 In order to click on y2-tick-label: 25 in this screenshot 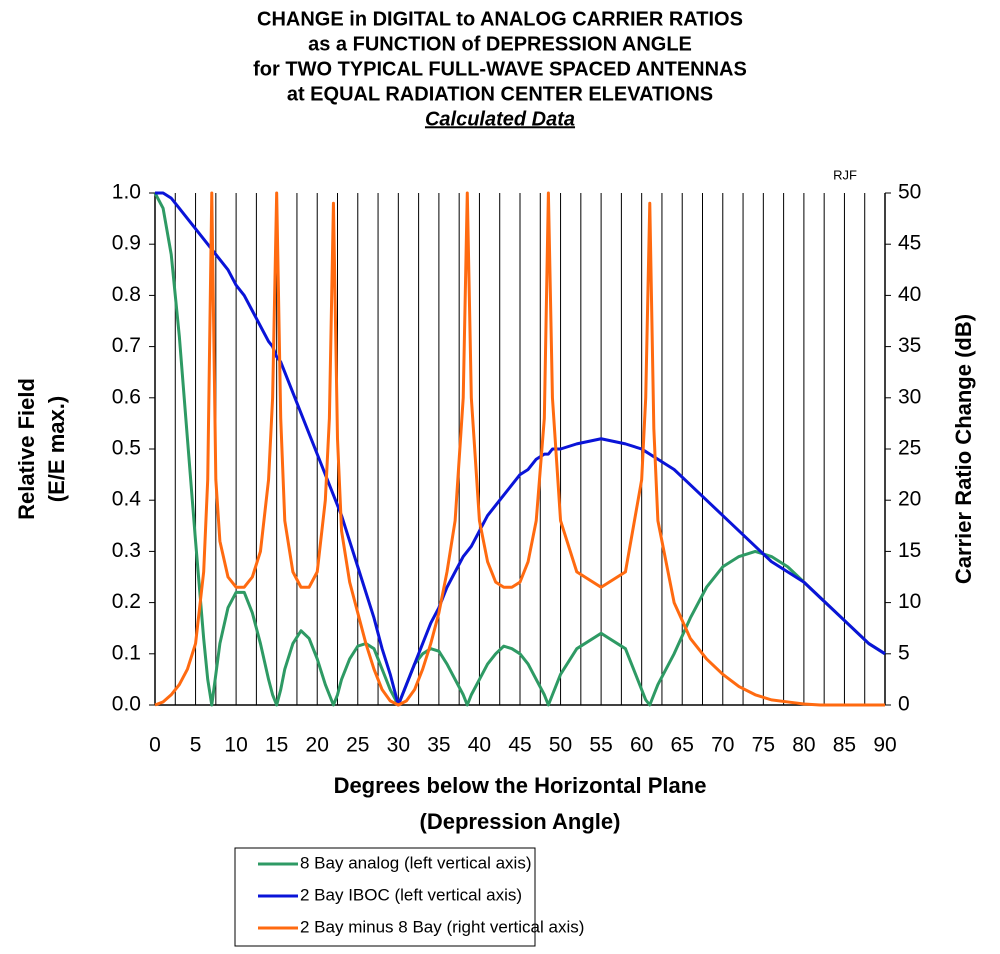, I will do `click(909, 448)`.